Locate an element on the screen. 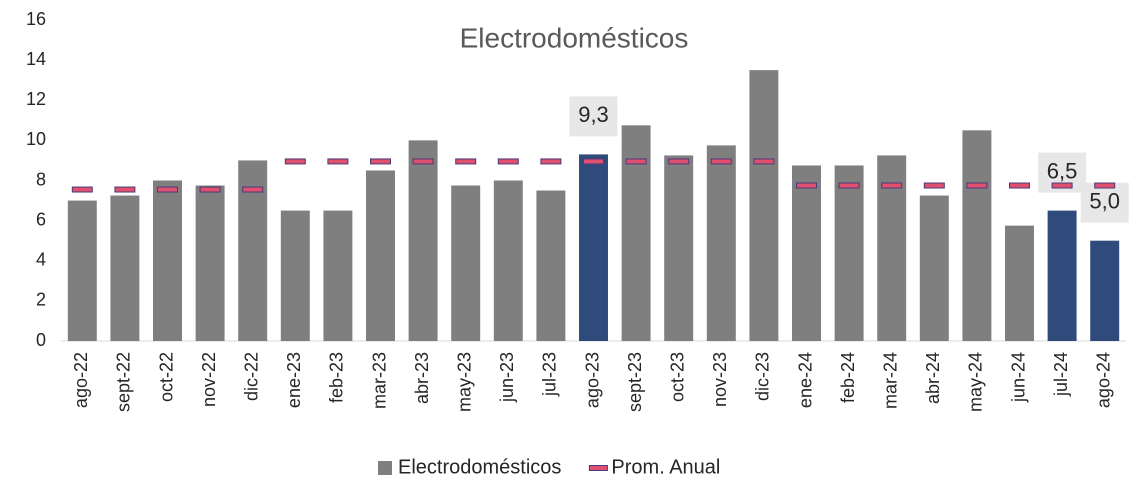 Image resolution: width=1129 pixels, height=480 pixels. x-tick-label: abr-23 is located at coordinates (422, 378).